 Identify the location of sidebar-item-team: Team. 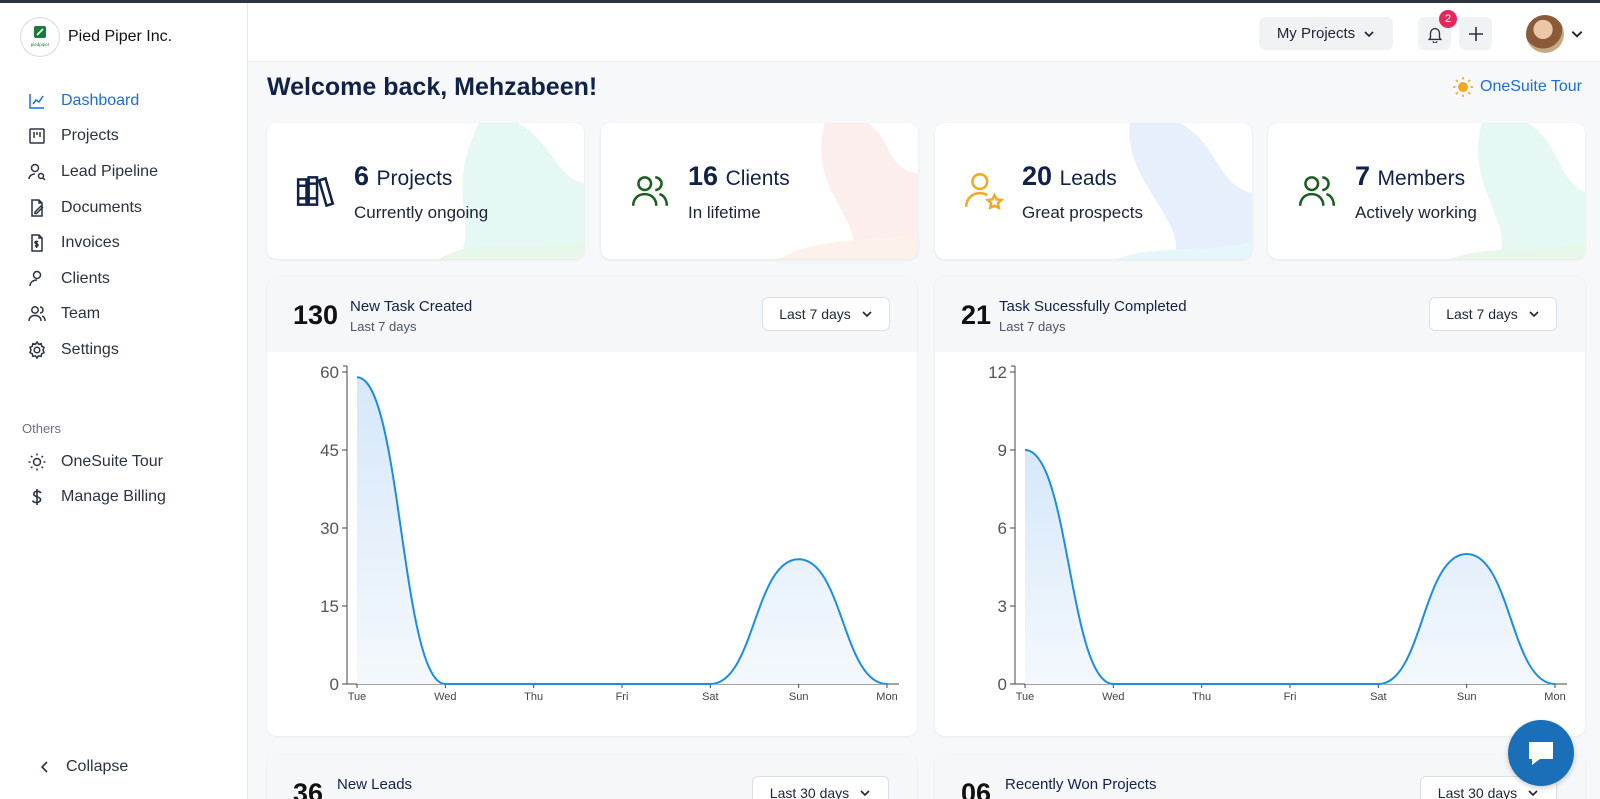
(124, 315).